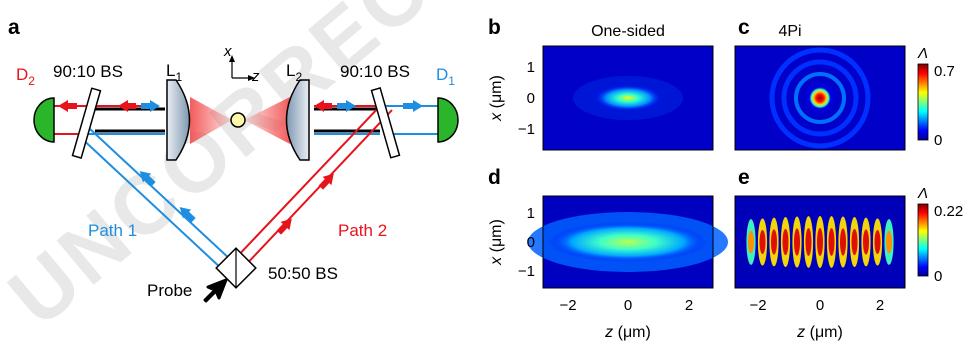  I want to click on map-b-title: One-sided, so click(628, 31).